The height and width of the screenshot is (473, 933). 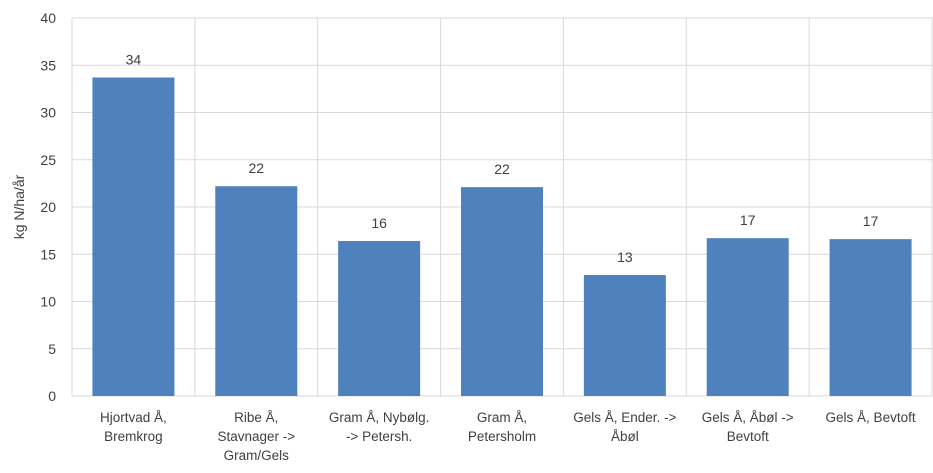 What do you see at coordinates (48, 160) in the screenshot?
I see `y-tick-label-25: 25` at bounding box center [48, 160].